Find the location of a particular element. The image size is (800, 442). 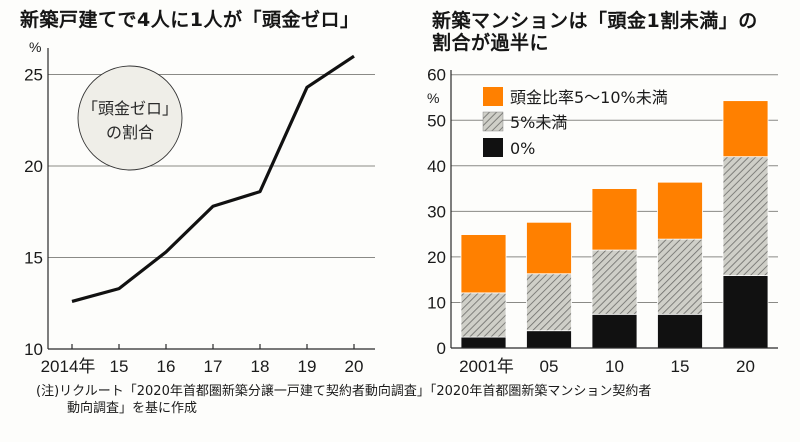

annotation-circle: 「頭金ゼロ」 の割合 is located at coordinates (130, 118).